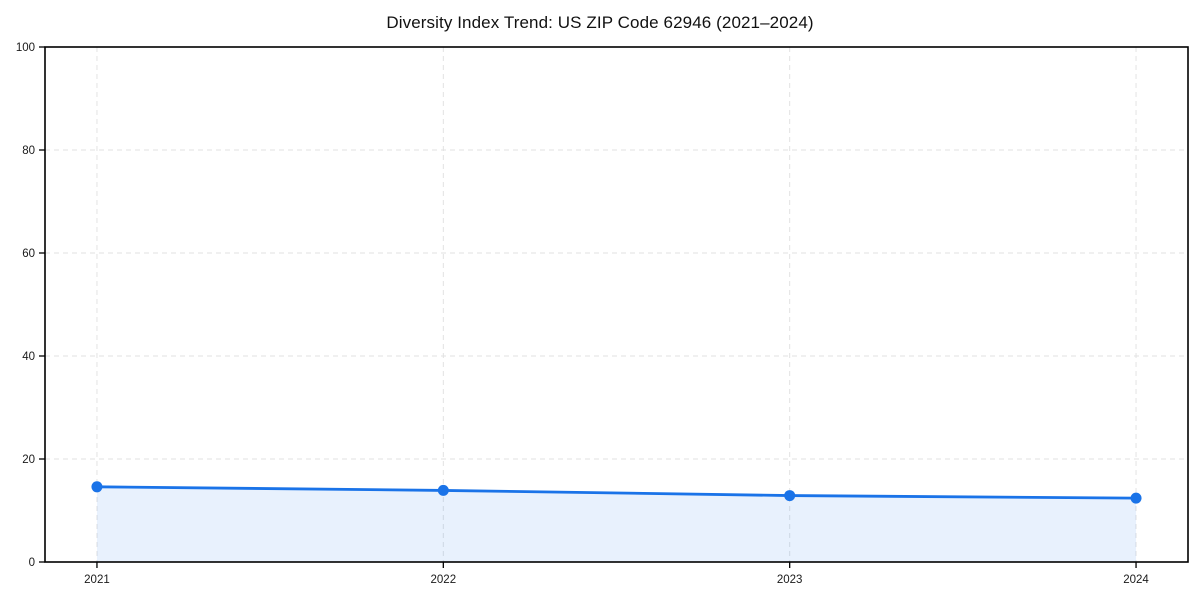  I want to click on area-fill, so click(616, 524).